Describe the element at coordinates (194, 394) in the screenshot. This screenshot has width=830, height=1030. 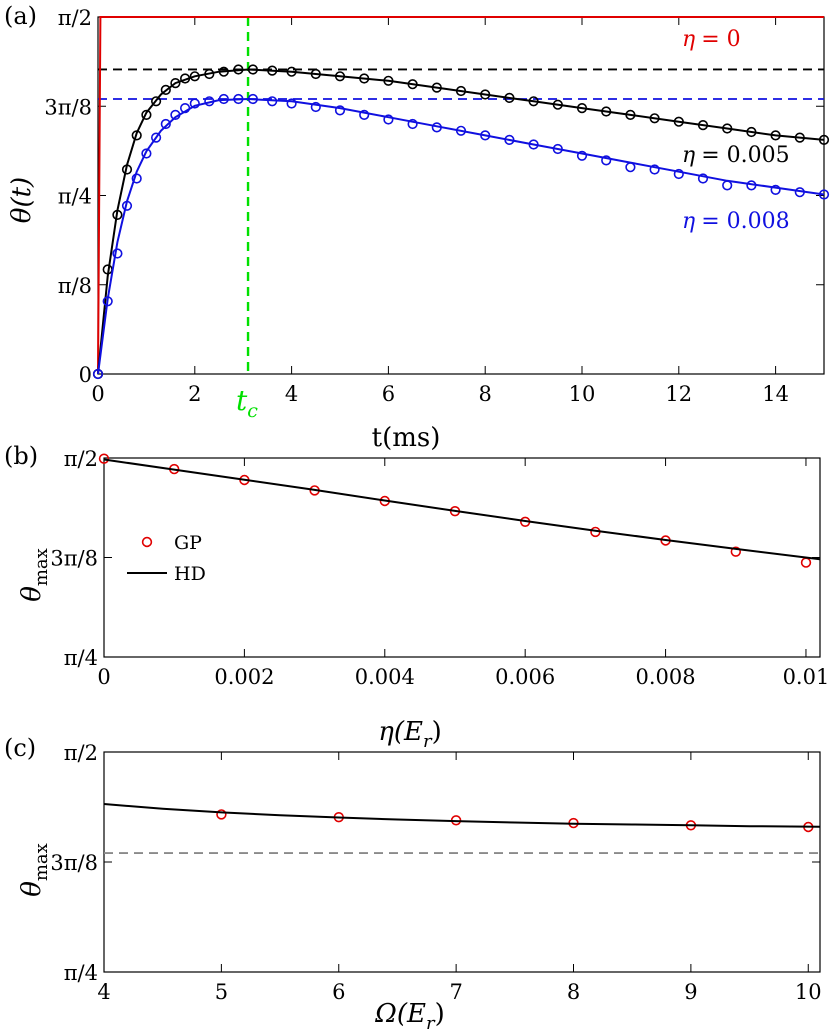
I see `x-tick-label: 2` at that location.